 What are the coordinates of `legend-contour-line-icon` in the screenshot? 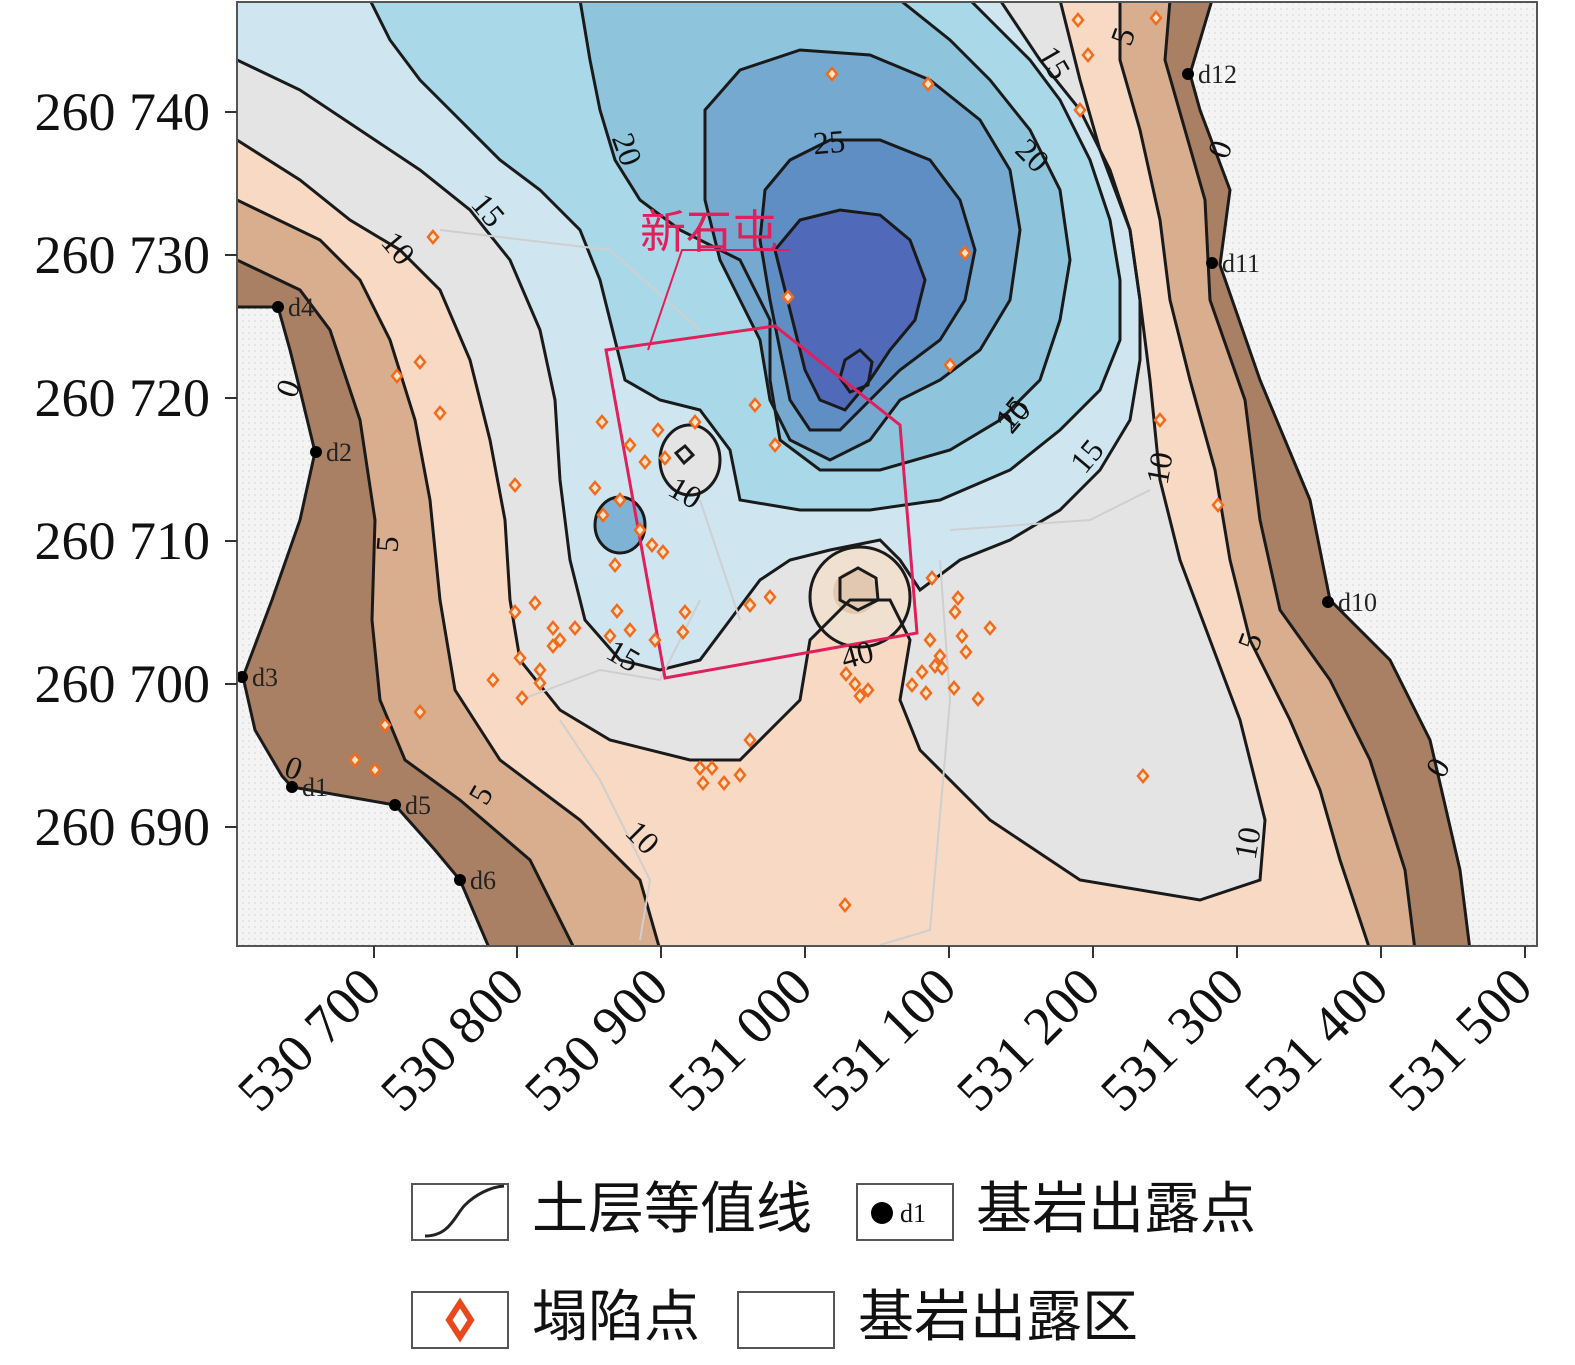 It's located at (464, 1211).